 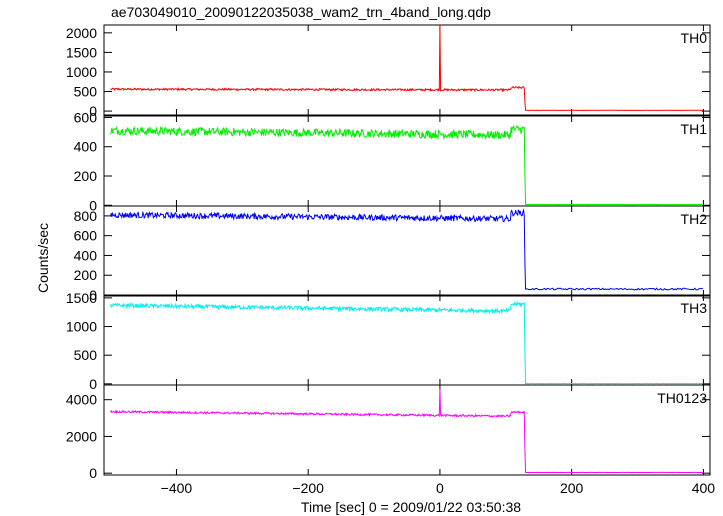 What do you see at coordinates (694, 129) in the screenshot?
I see `series-label-th1: TH1` at bounding box center [694, 129].